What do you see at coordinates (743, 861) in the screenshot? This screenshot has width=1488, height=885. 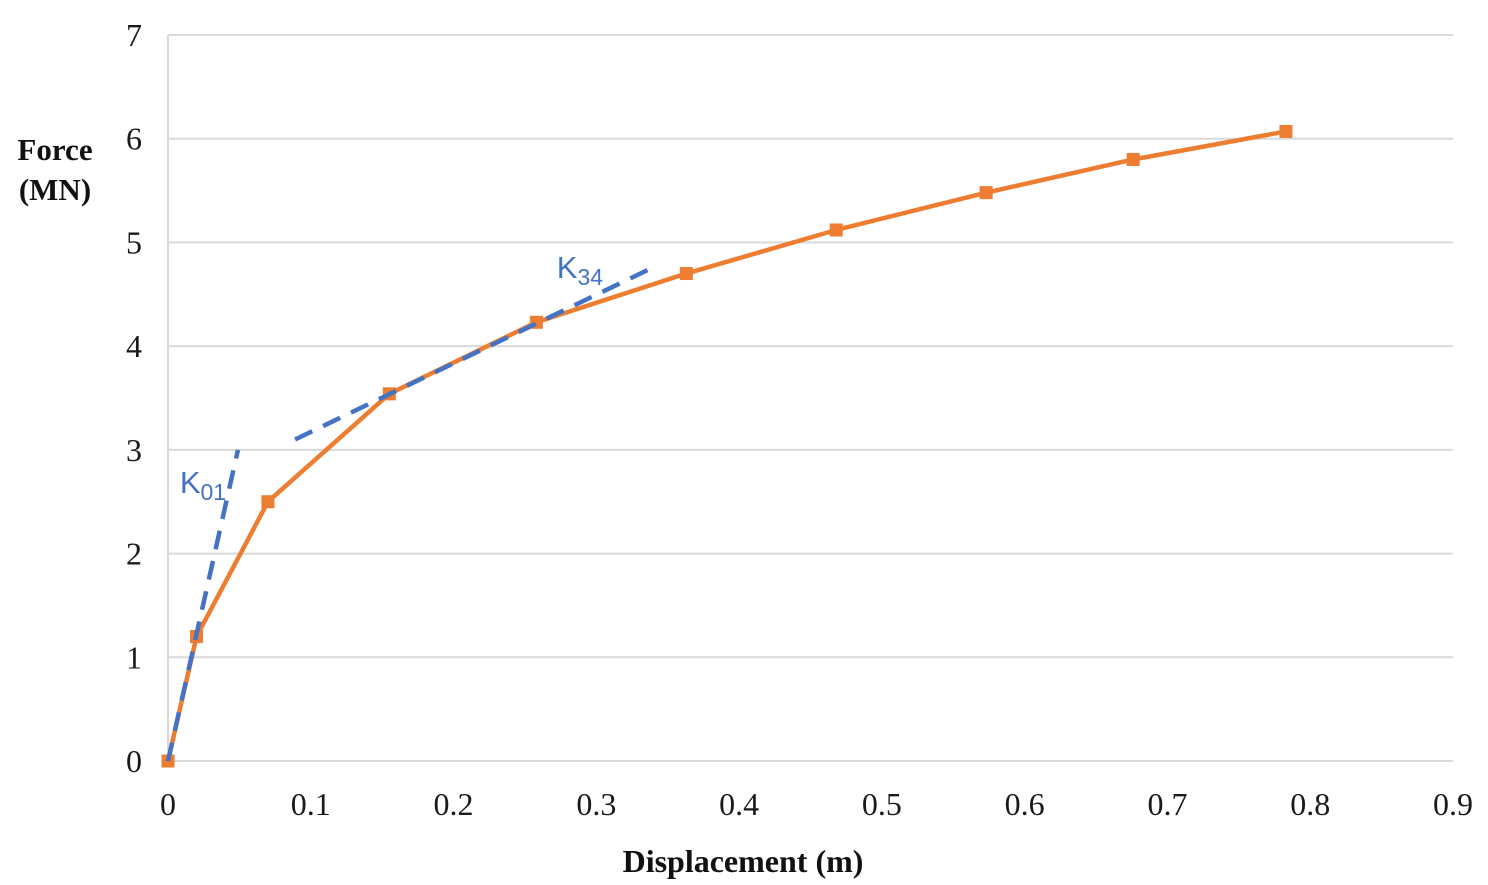 I see `x-axis-title: Displacement (m)` at bounding box center [743, 861].